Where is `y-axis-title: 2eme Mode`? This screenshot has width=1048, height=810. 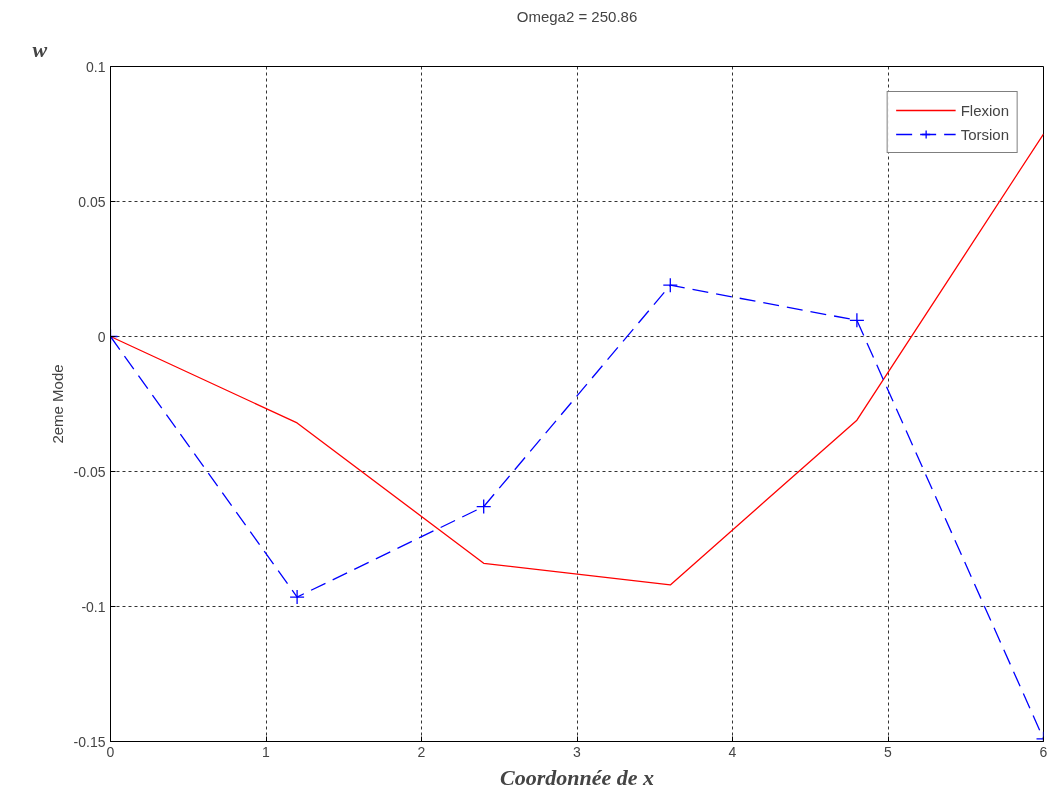
y-axis-title: 2eme Mode is located at coordinates (57, 404).